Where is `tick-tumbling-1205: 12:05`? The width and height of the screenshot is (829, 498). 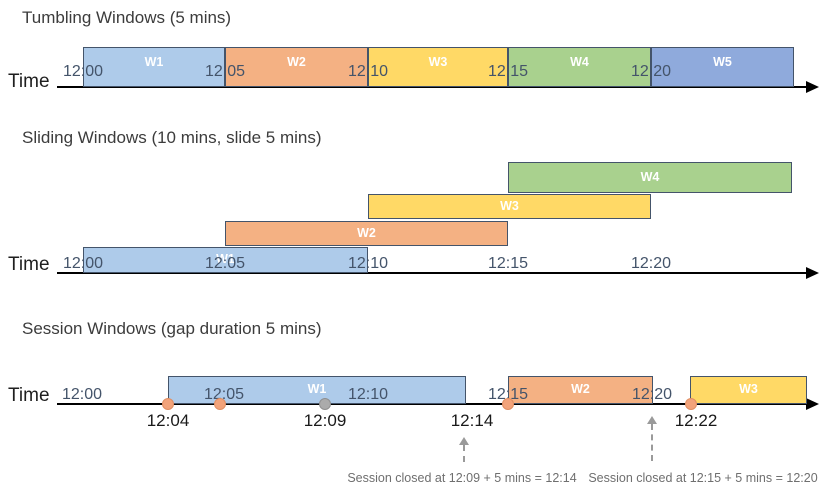
tick-tumbling-1205: 12:05 is located at coordinates (225, 71).